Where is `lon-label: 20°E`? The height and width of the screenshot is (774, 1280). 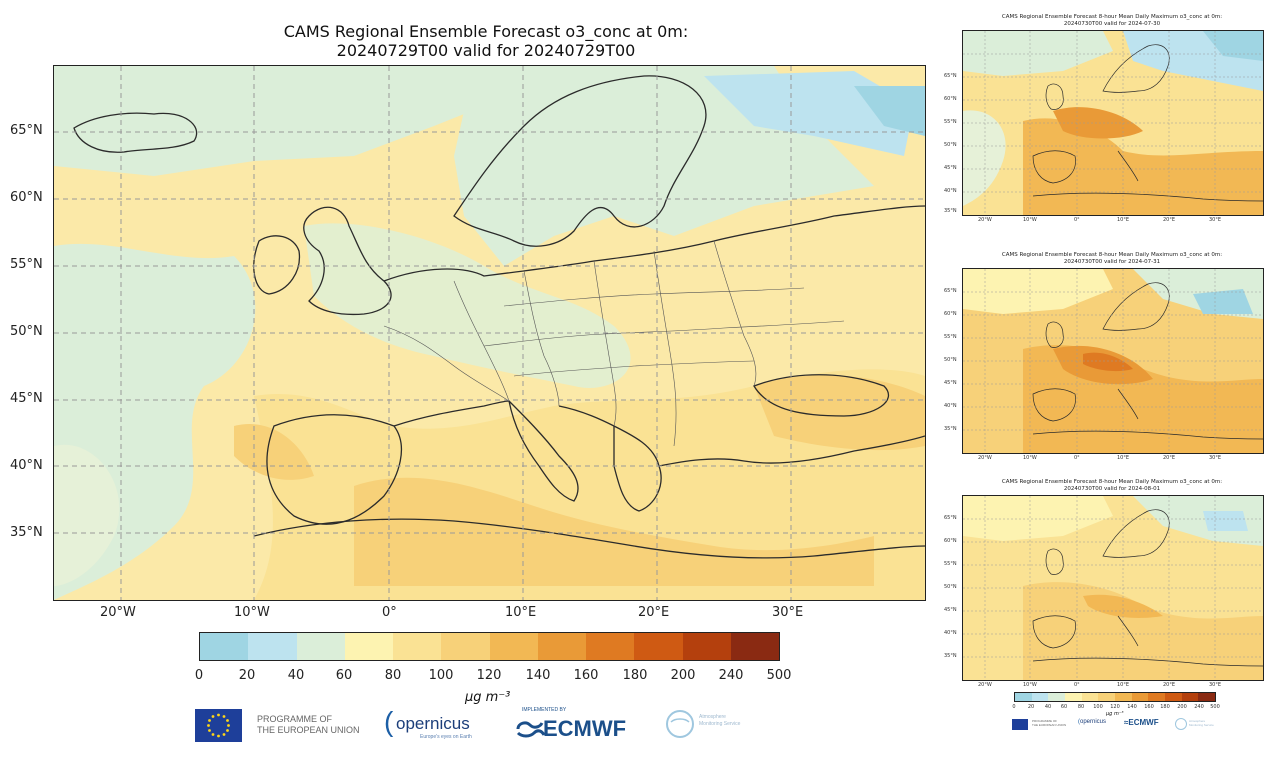 lon-label: 20°E is located at coordinates (1169, 458).